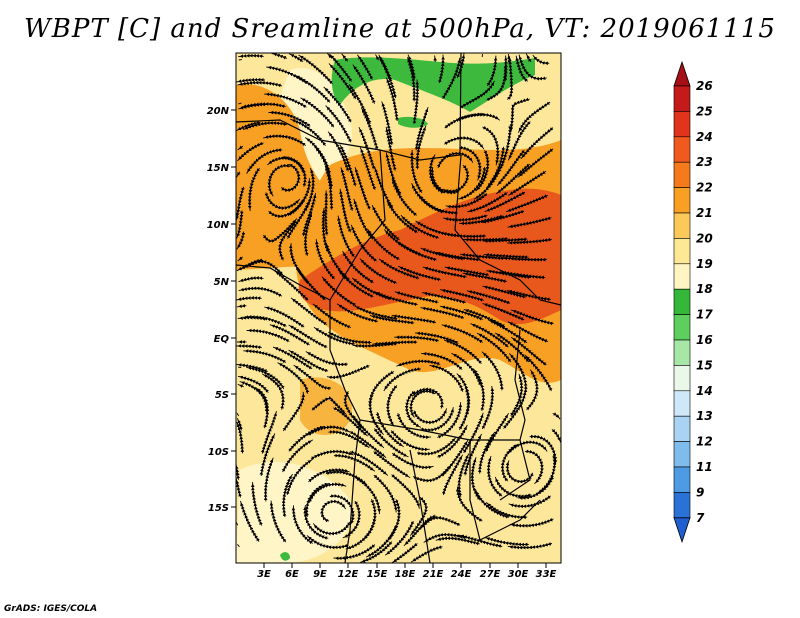 Image resolution: width=800 pixels, height=618 pixels. What do you see at coordinates (700, 518) in the screenshot?
I see `colorbar-label: 7` at bounding box center [700, 518].